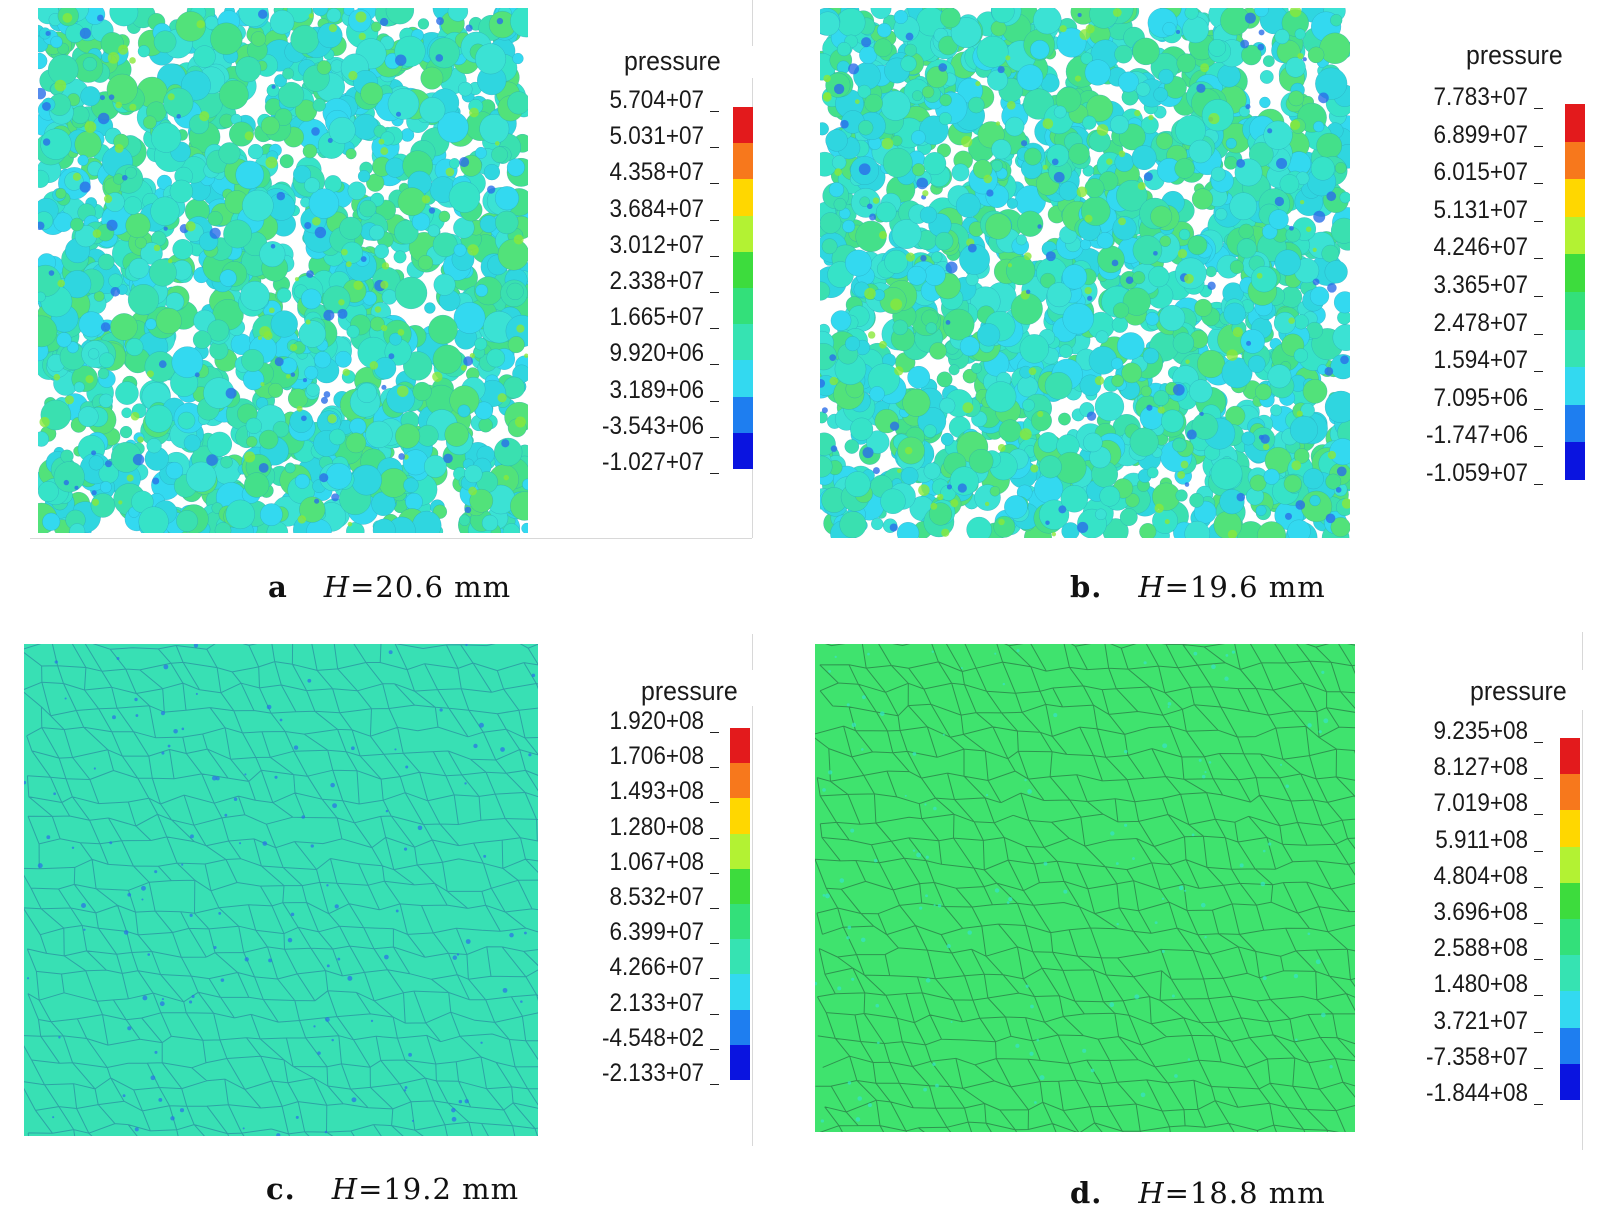 The height and width of the screenshot is (1232, 1612). What do you see at coordinates (653, 425) in the screenshot?
I see `legend-tick-label: -3.543+06` at bounding box center [653, 425].